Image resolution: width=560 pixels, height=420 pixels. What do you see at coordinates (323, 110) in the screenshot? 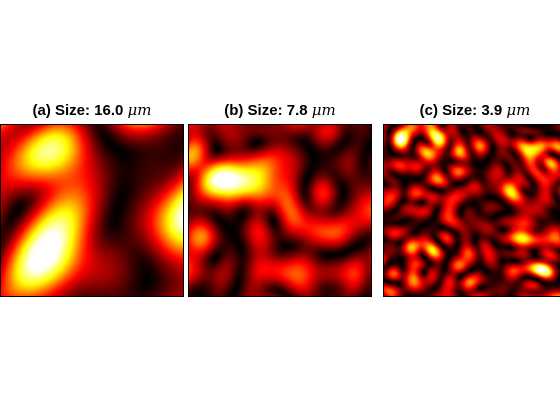
I see `panel-b-title-unit: μm` at bounding box center [323, 110].